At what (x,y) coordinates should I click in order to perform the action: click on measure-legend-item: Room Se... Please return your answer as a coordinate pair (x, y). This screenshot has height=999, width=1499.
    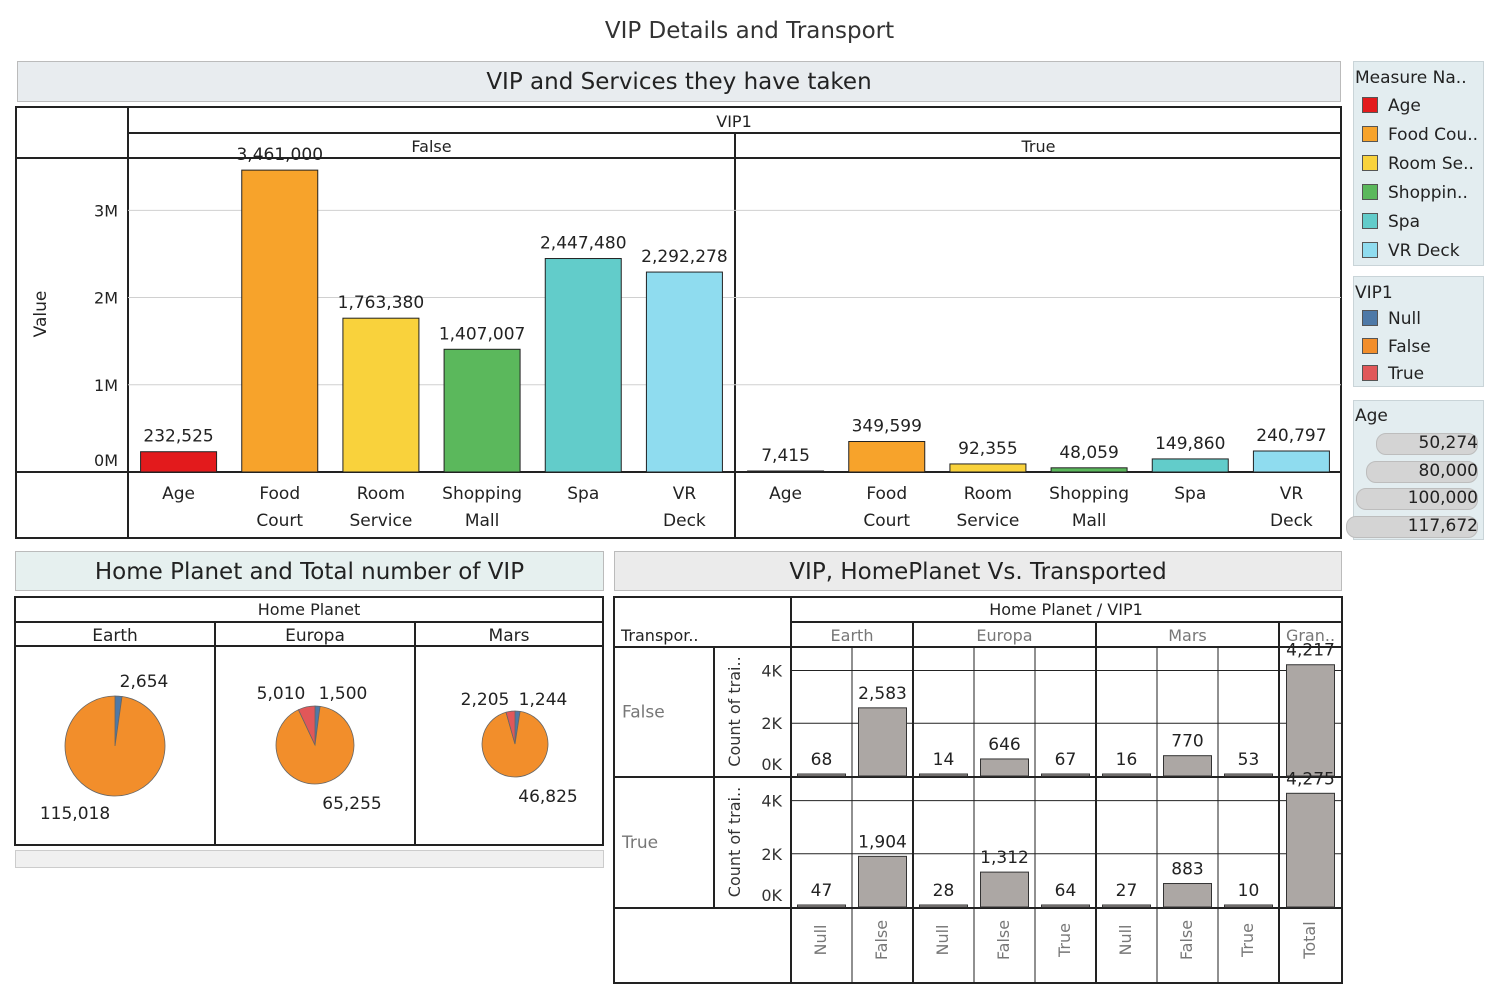
    Looking at the image, I should click on (1418, 164).